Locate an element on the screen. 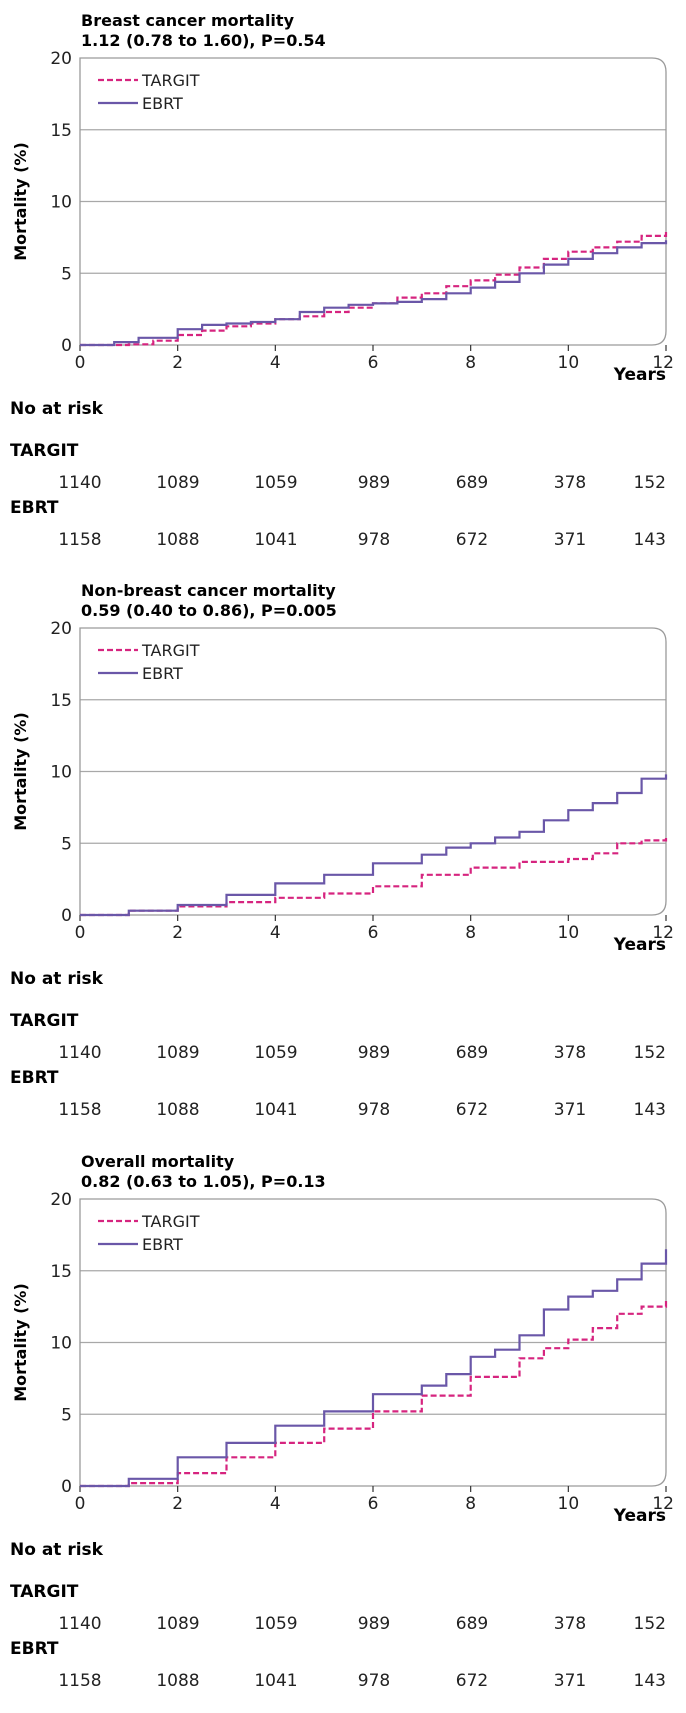 The height and width of the screenshot is (1713, 686). x-tick-label: 10 is located at coordinates (569, 363).